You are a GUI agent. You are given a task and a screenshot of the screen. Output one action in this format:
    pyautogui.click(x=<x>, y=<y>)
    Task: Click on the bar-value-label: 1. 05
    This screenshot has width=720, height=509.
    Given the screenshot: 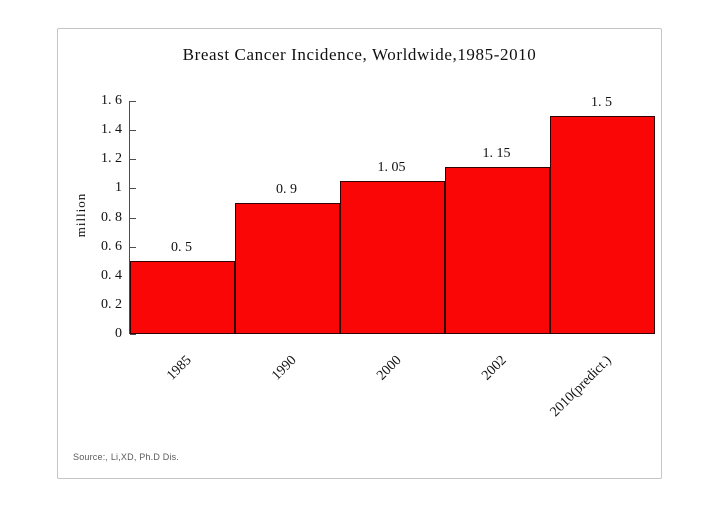 What is the action you would take?
    pyautogui.click(x=391, y=167)
    